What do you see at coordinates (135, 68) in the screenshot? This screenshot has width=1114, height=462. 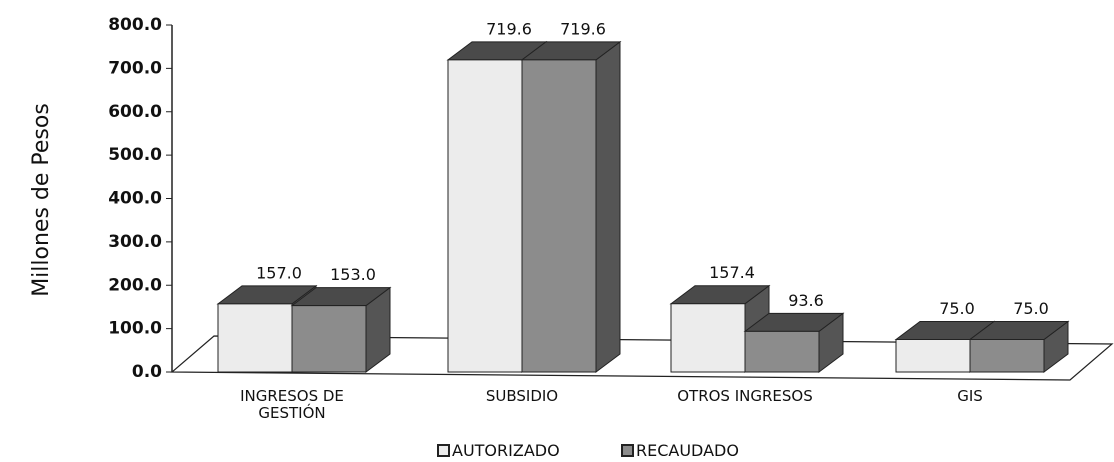 I see `y-tick-label: 700.0` at bounding box center [135, 68].